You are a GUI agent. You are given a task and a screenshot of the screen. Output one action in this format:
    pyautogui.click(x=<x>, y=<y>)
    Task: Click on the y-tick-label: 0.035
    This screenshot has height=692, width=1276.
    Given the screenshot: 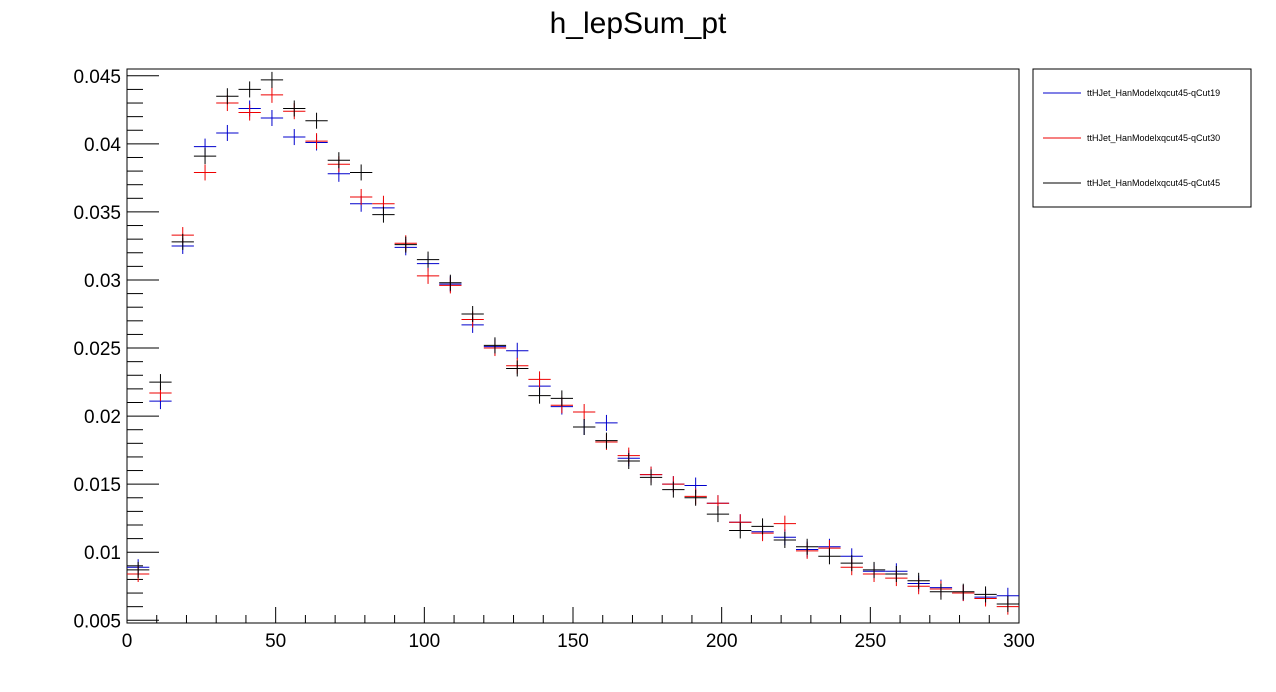 What is the action you would take?
    pyautogui.click(x=97, y=213)
    